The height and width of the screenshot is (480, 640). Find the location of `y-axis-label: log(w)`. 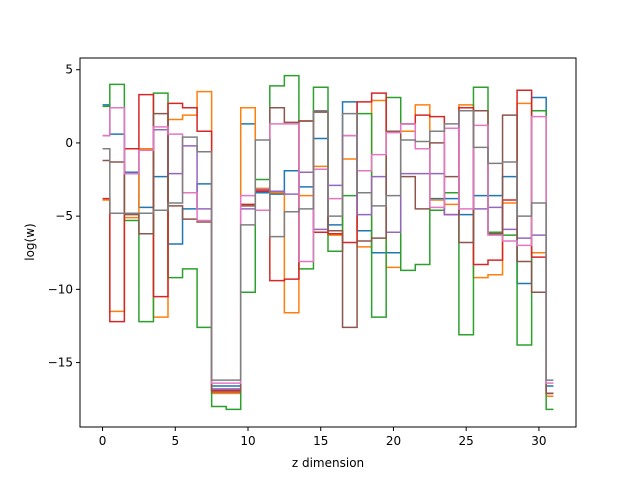

y-axis-label: log(w) is located at coordinates (30, 241).